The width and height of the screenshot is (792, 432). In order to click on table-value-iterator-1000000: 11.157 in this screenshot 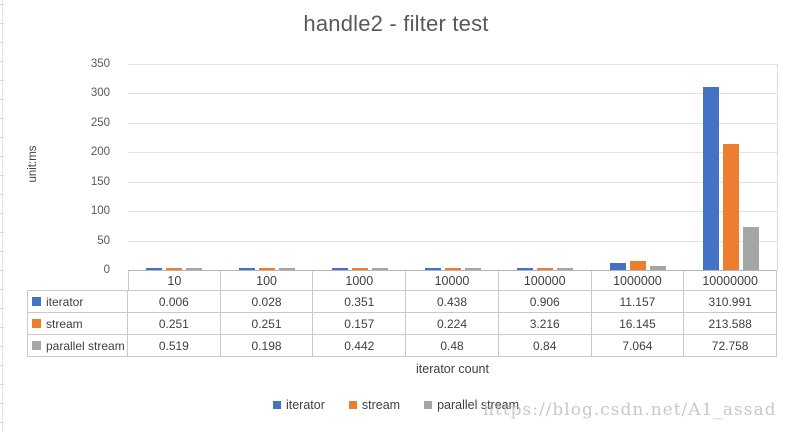, I will do `click(638, 302)`.